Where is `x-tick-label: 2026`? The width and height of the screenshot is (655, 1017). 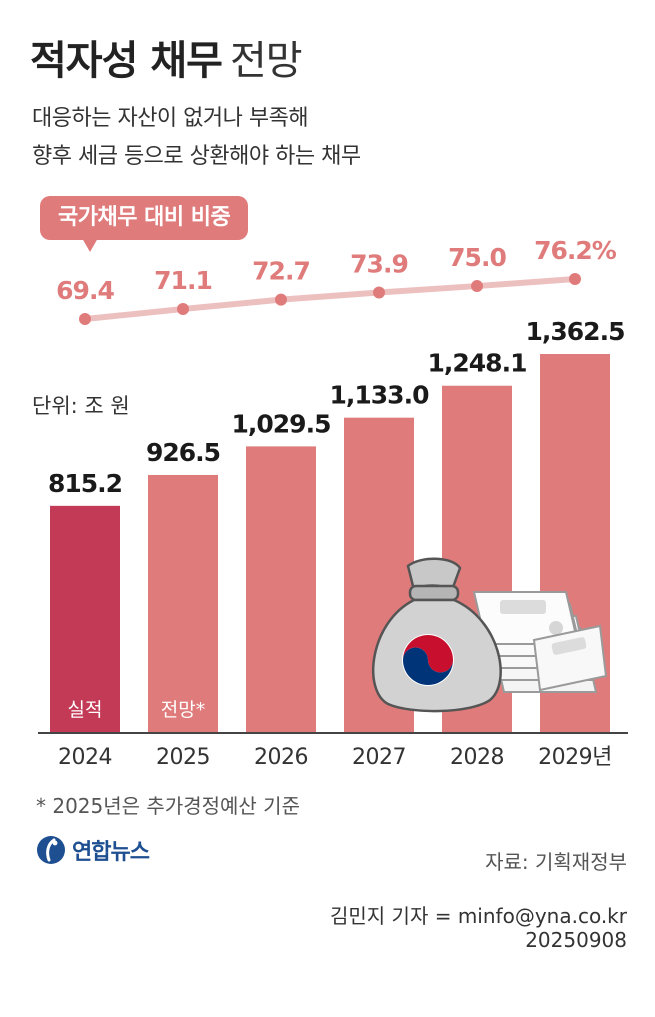
x-tick-label: 2026 is located at coordinates (281, 757).